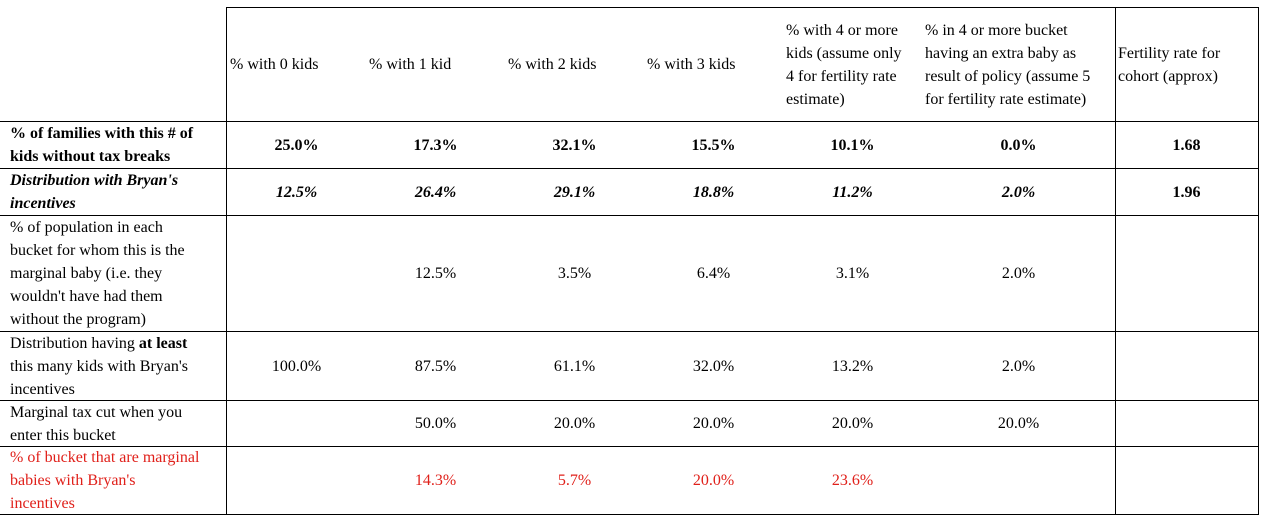  I want to click on row-label-text: Distribution having, so click(74, 343).